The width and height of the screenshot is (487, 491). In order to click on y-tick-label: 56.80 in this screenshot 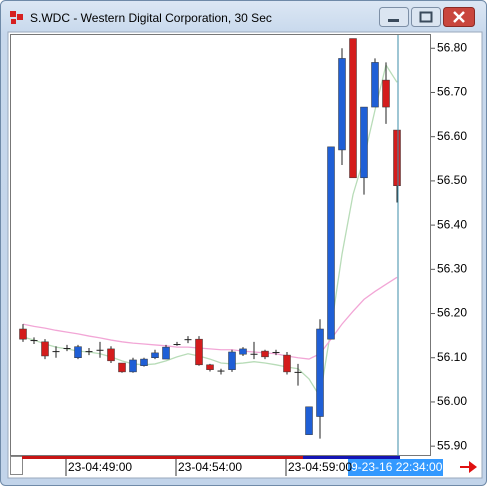, I will do `click(452, 47)`.